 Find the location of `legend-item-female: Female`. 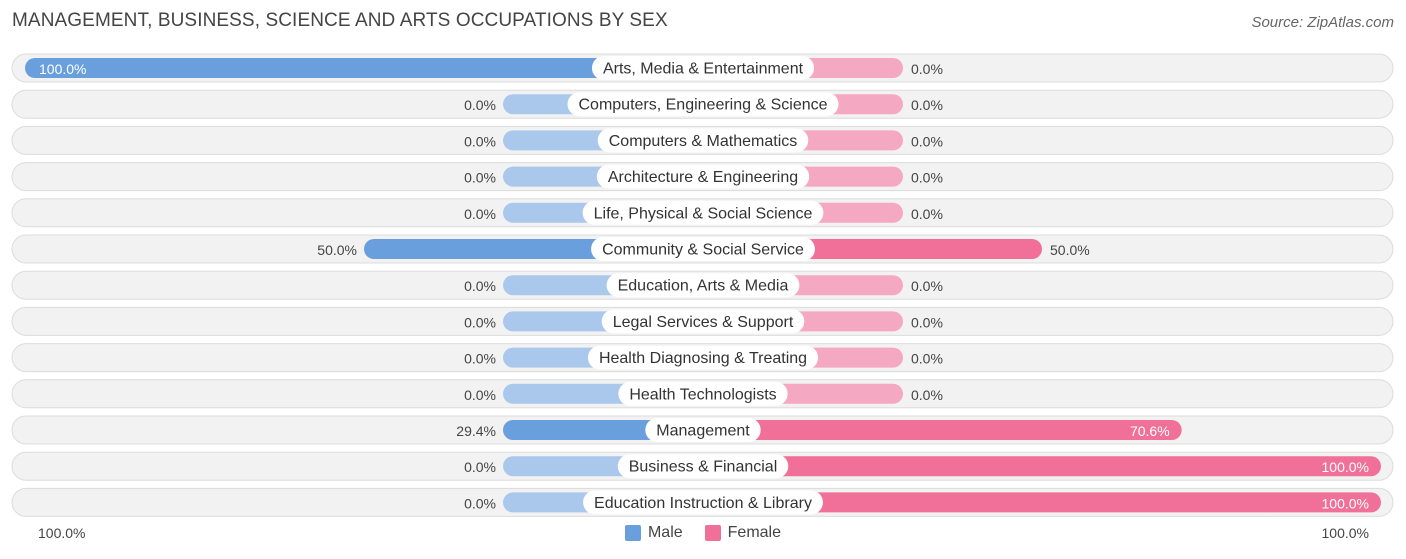

legend-item-female: Female is located at coordinates (743, 533).